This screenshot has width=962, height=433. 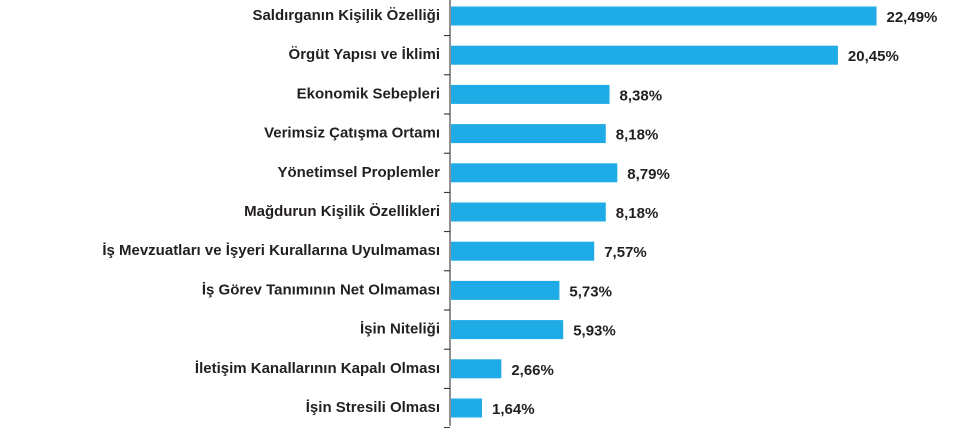 I want to click on category-label: Ekonomik Sebepleri, so click(x=368, y=93).